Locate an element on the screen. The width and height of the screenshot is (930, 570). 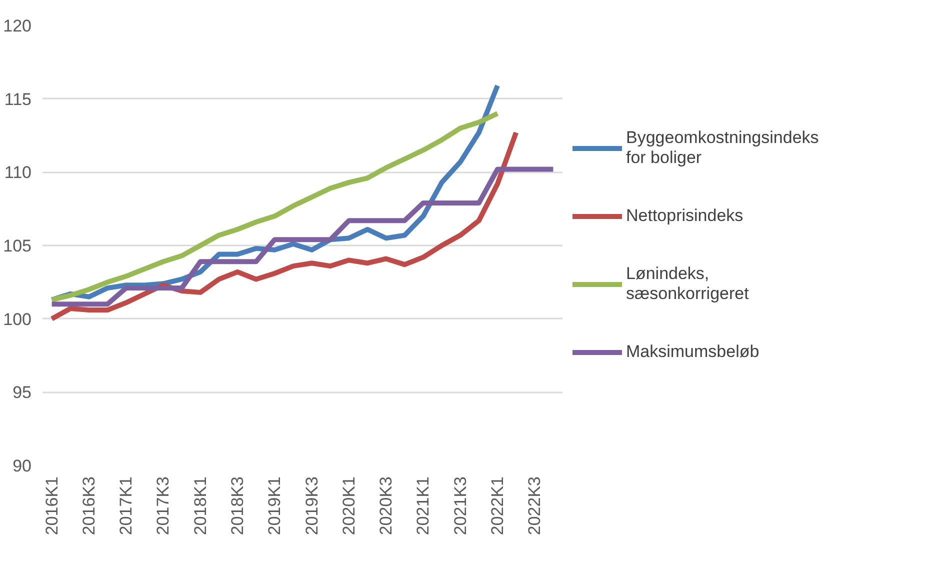
x-tick-label: 2022K3 is located at coordinates (534, 506).